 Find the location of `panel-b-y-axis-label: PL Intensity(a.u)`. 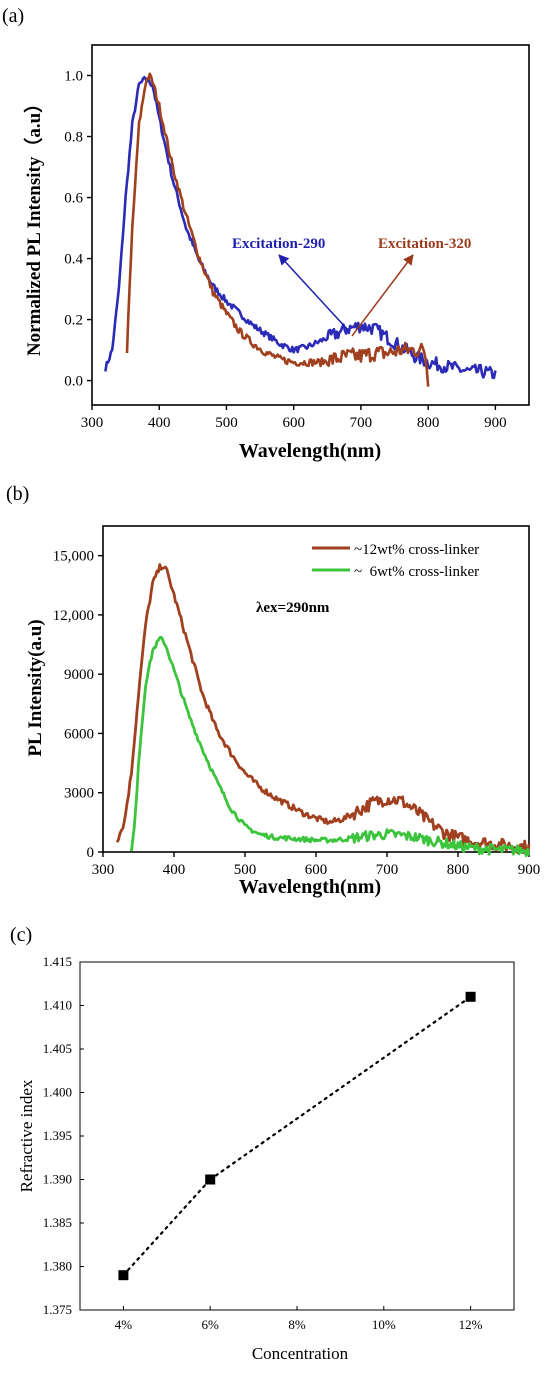

panel-b-y-axis-label: PL Intensity(a.u) is located at coordinates (35, 687).